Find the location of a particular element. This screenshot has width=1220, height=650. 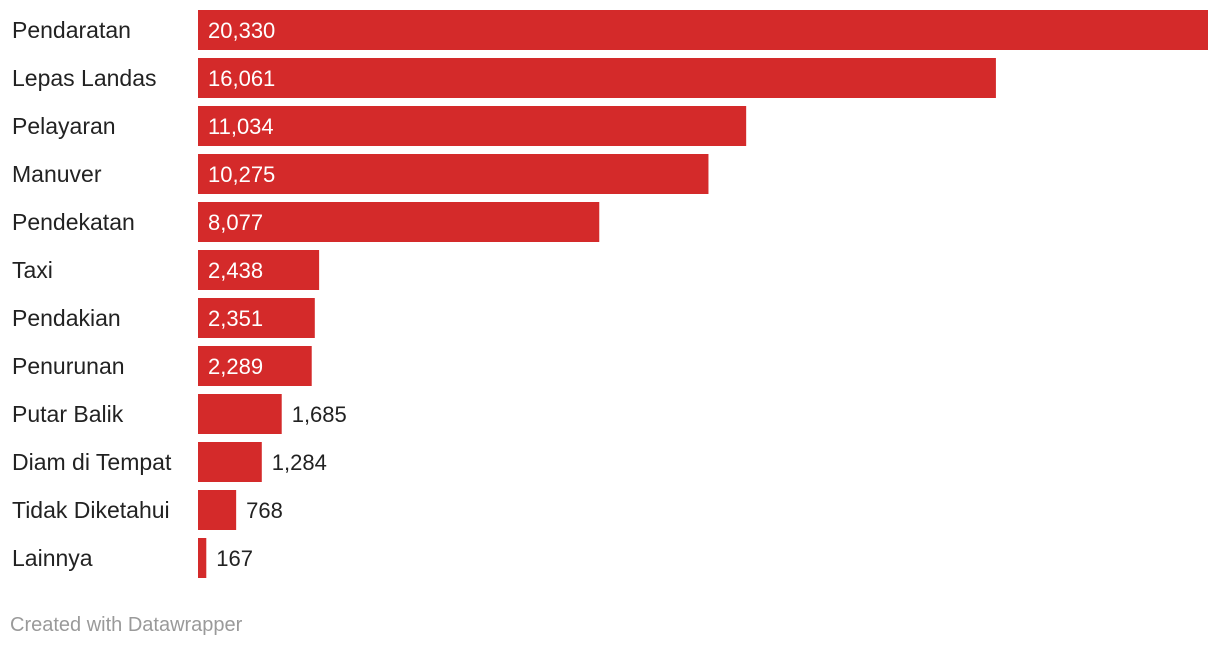

value-label: 2,351 is located at coordinates (235, 318).